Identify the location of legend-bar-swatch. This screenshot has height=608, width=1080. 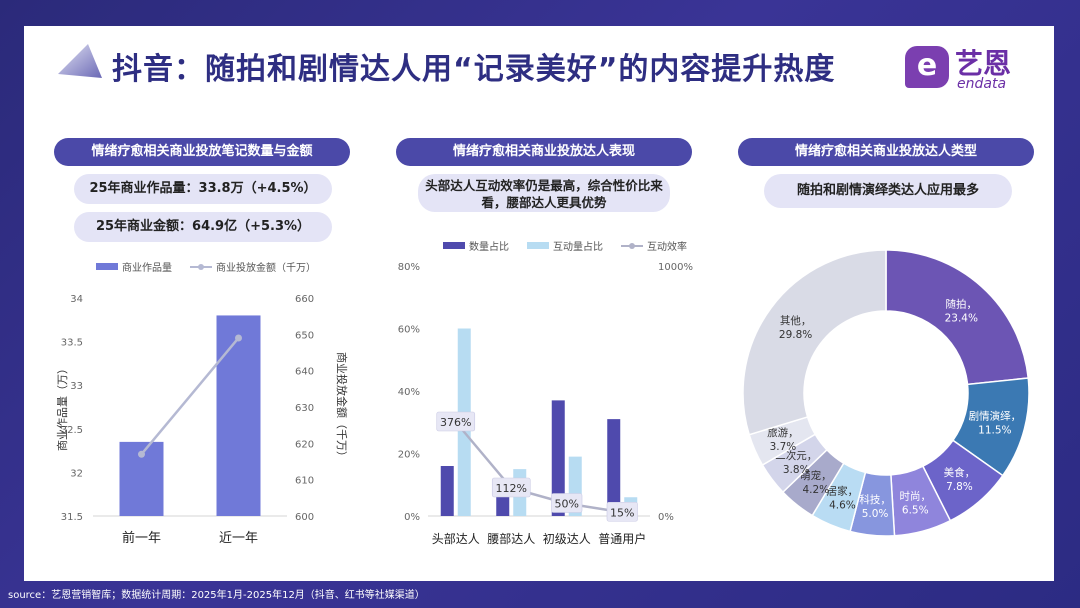
(107, 266).